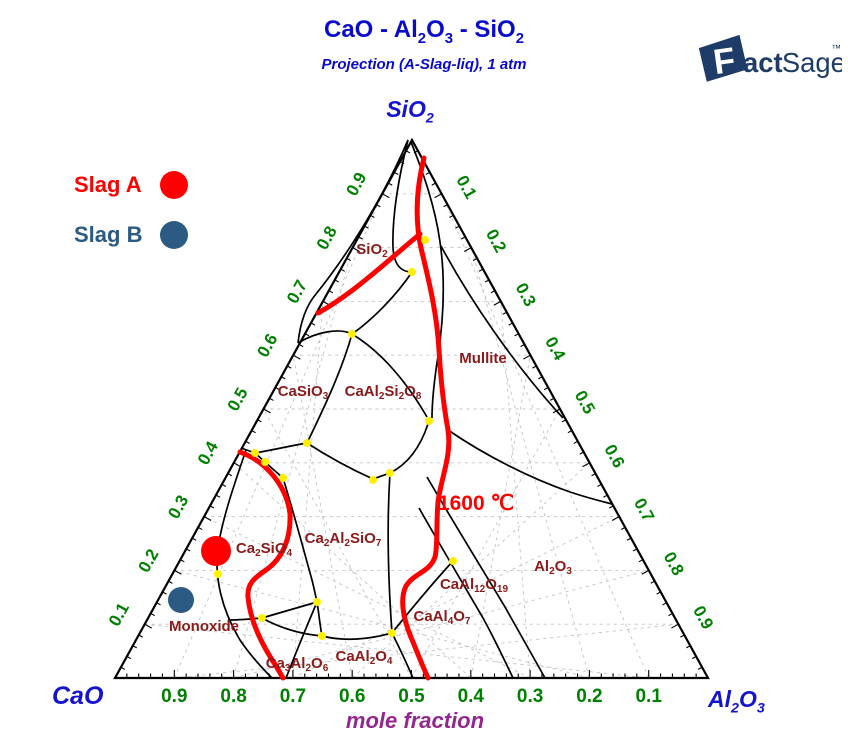  What do you see at coordinates (474, 585) in the screenshot?
I see `phase-label: CaAl12O19` at bounding box center [474, 585].